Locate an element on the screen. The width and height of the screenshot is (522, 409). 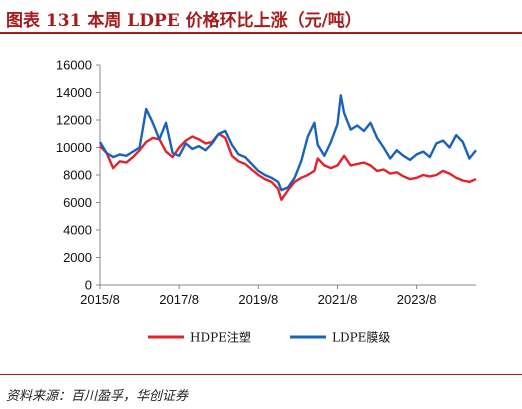
y-tick-label: 12000 is located at coordinates (74, 120).